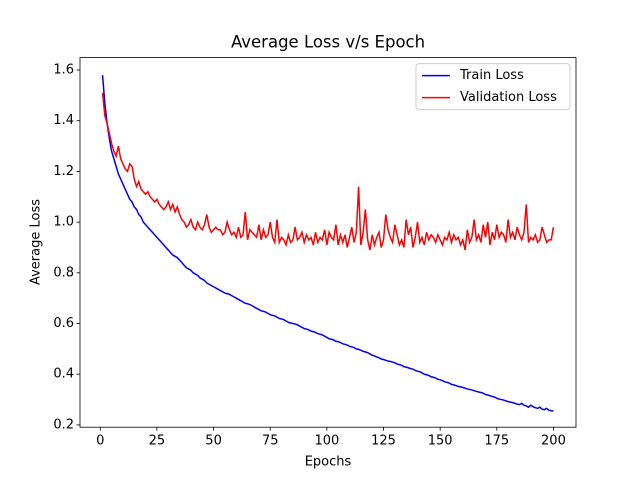 The height and width of the screenshot is (484, 640). Describe the element at coordinates (157, 441) in the screenshot. I see `x-tick-label: 25` at that location.